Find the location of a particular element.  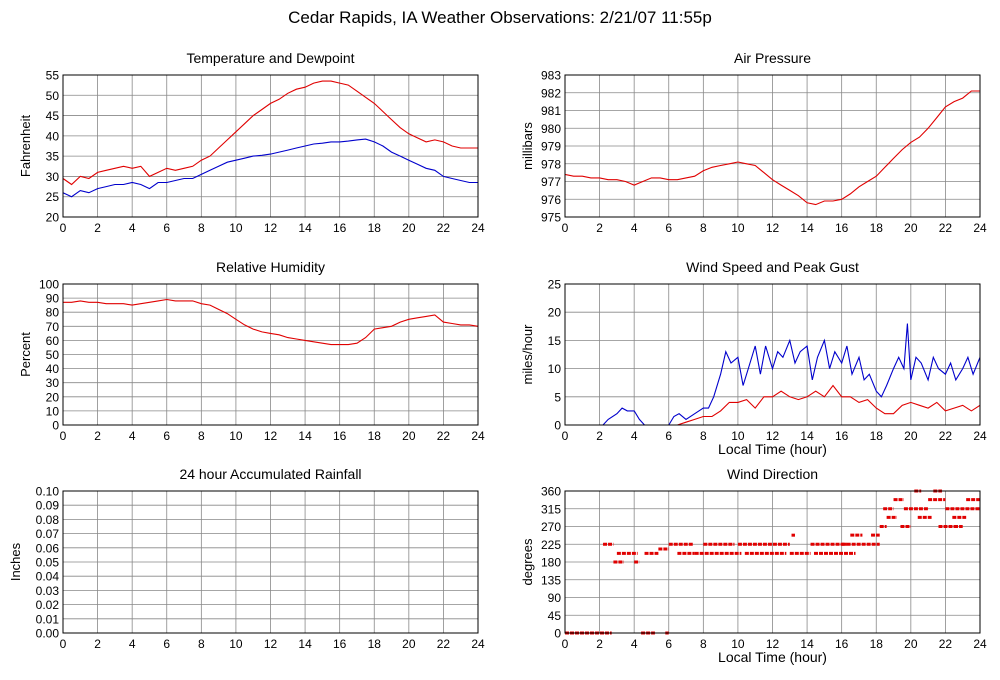

y-tick-label: 90 is located at coordinates (555, 598).